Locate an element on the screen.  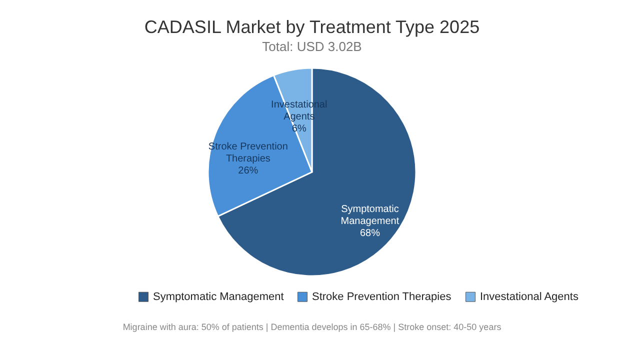
legend-label: Investational Agents is located at coordinates (529, 296).